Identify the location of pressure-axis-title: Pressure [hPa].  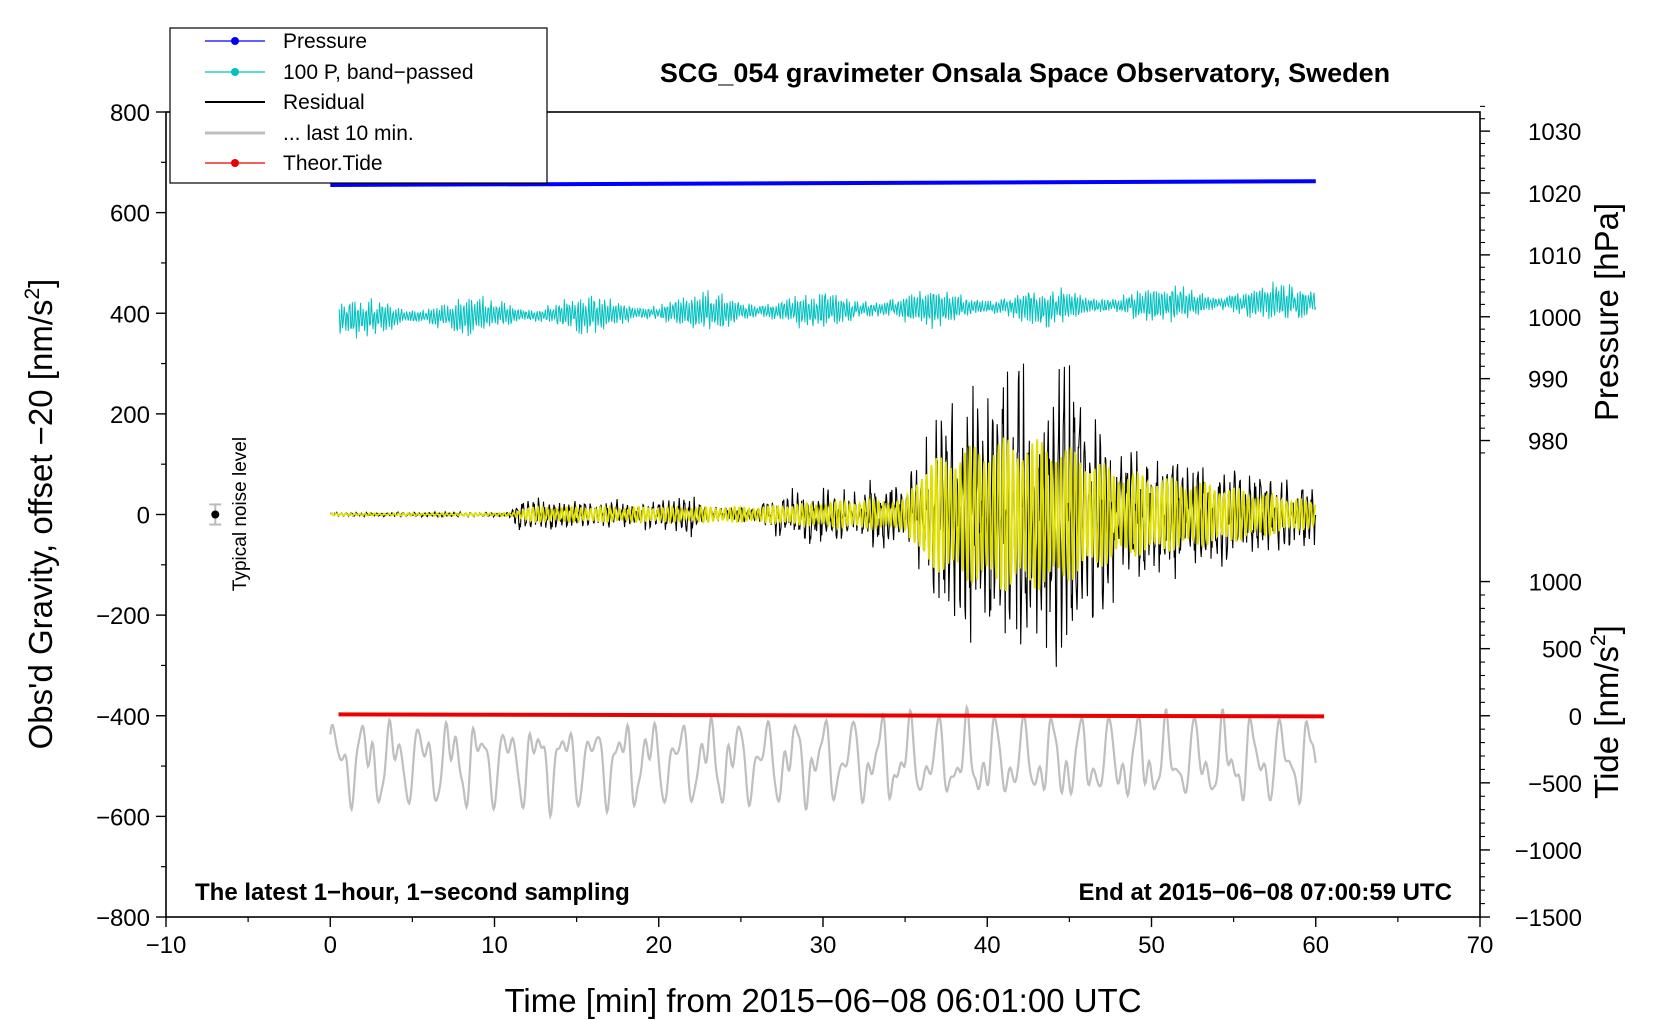
(1606, 312).